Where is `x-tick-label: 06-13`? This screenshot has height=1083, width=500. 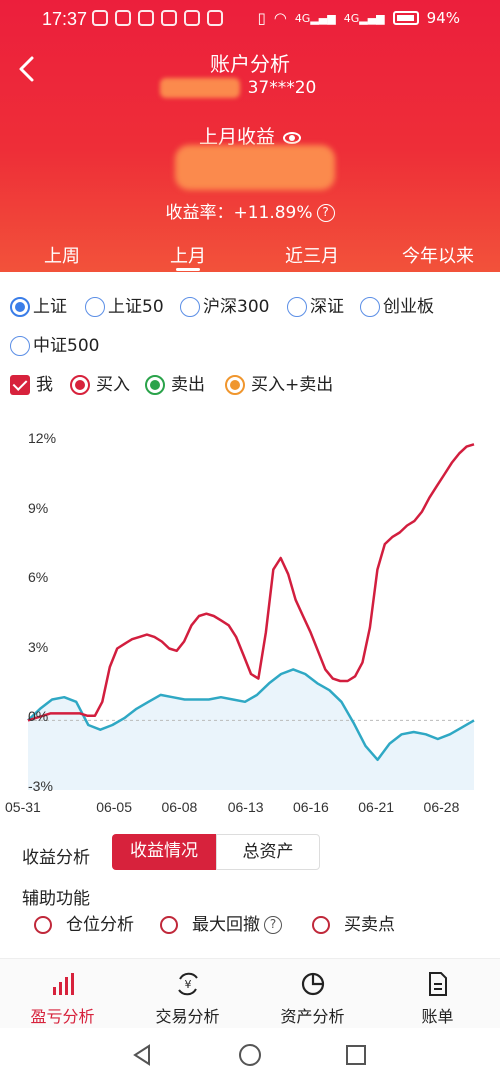 x-tick-label: 06-13 is located at coordinates (245, 807).